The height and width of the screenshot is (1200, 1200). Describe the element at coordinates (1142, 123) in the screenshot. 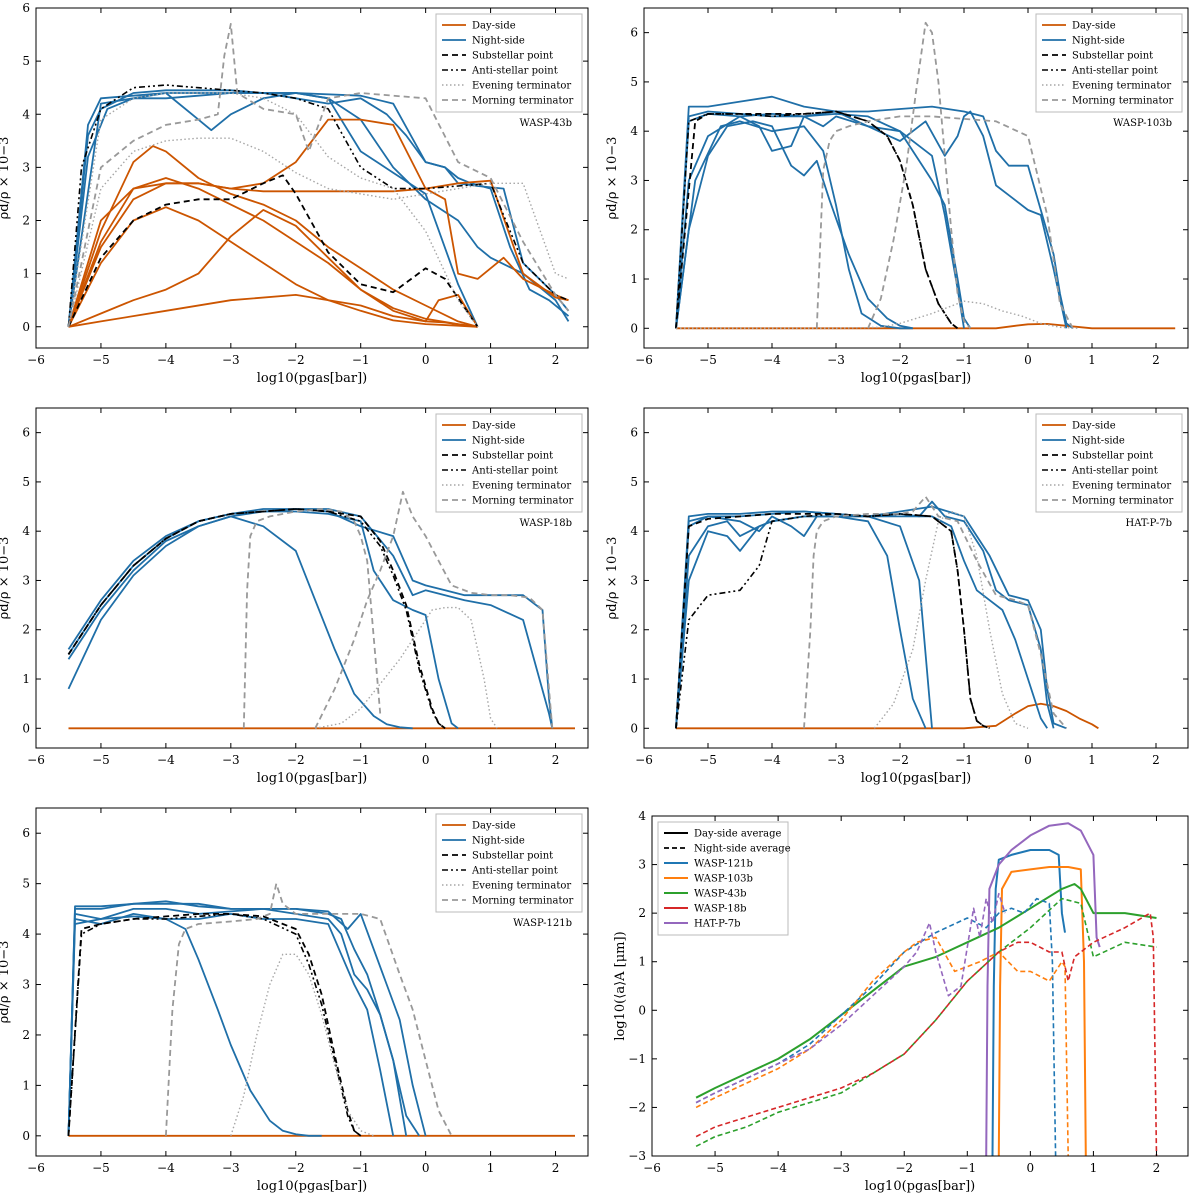

I see `planet-label: WASP-103b` at that location.